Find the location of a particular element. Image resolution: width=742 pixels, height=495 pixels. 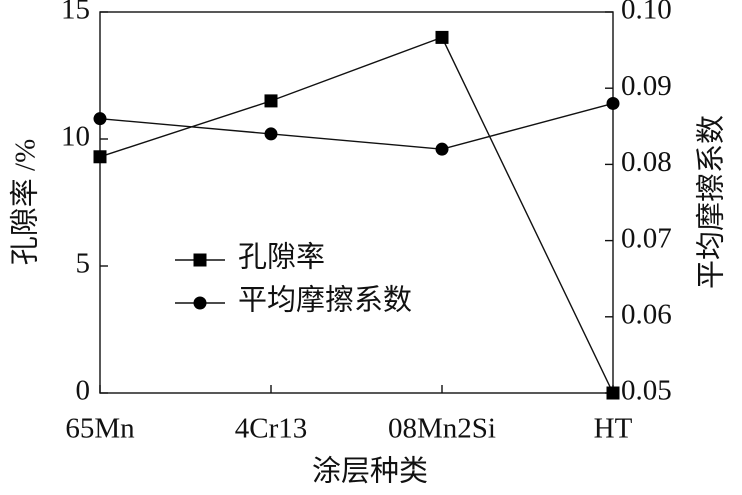

y2-tick-label: 0.10 is located at coordinates (646, 13).